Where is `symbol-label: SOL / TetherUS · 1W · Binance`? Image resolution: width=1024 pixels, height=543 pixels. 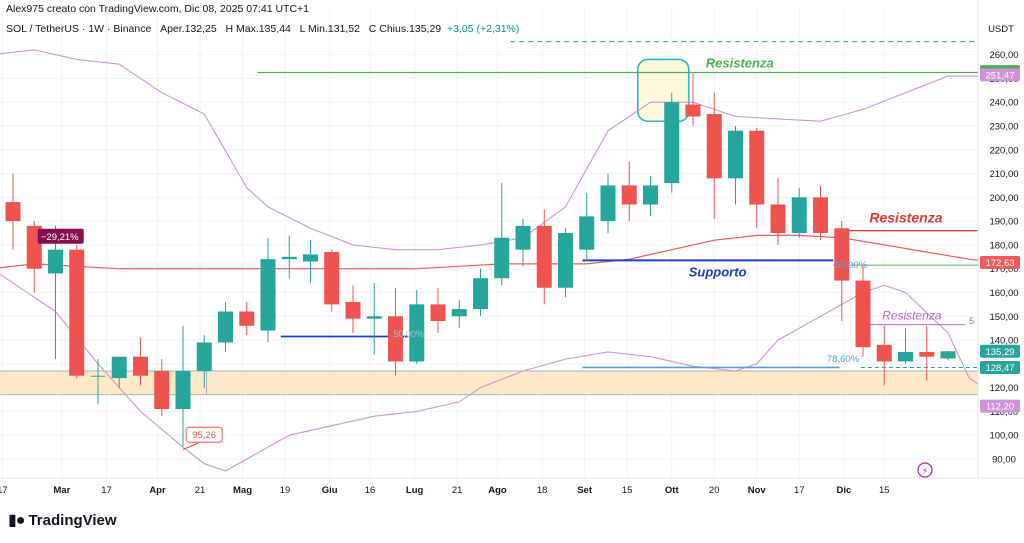 symbol-label: SOL / TetherUS · 1W · Binance is located at coordinates (79, 29).